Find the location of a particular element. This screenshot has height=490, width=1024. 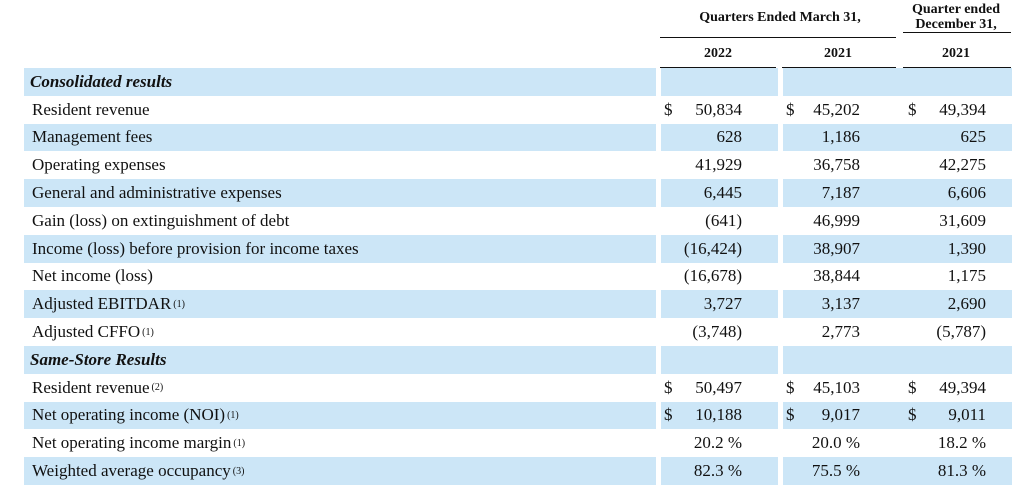

value-cell: 41,929 is located at coordinates (718, 165).